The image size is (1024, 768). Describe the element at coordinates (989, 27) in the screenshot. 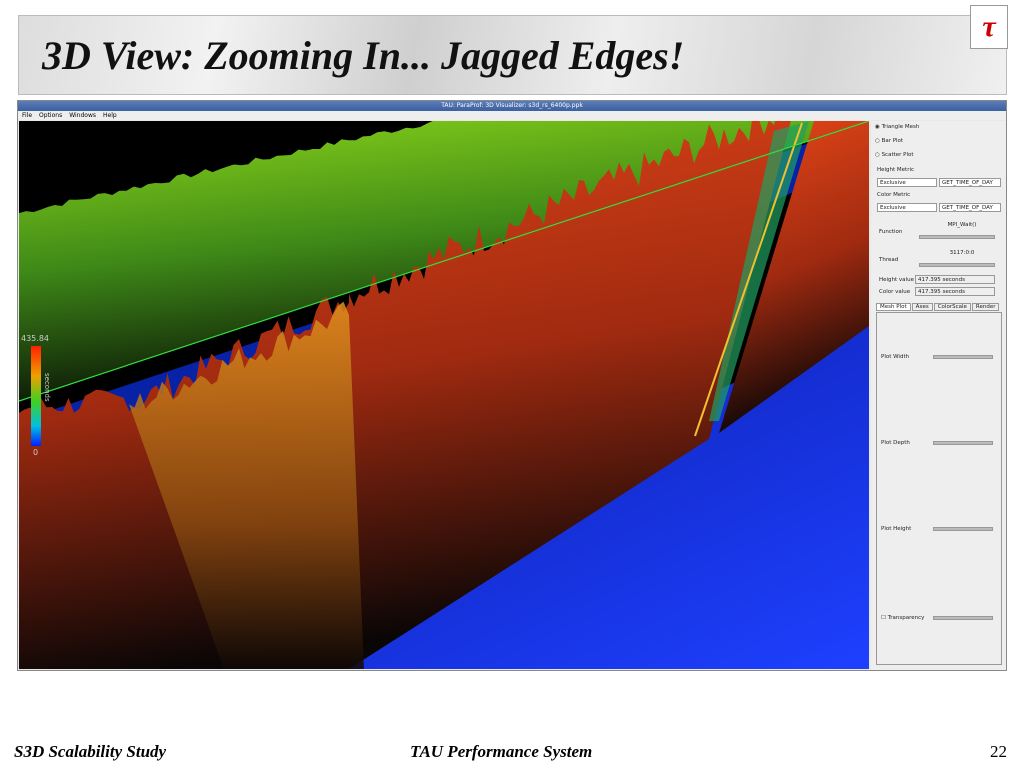

I see `logo: τ` at that location.